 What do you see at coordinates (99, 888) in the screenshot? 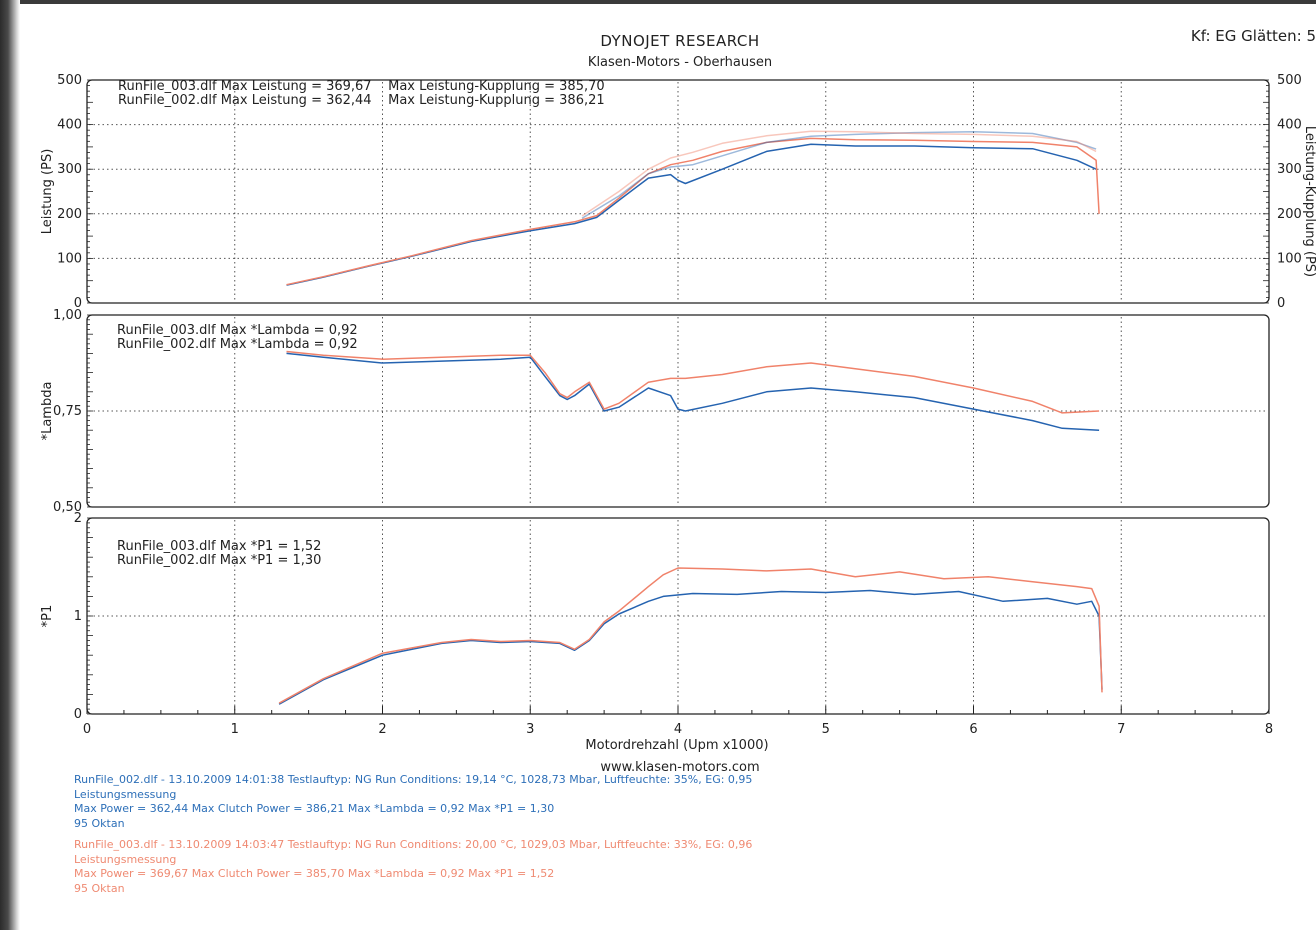
I see `run-003-line-4: 95 Oktan` at bounding box center [99, 888].